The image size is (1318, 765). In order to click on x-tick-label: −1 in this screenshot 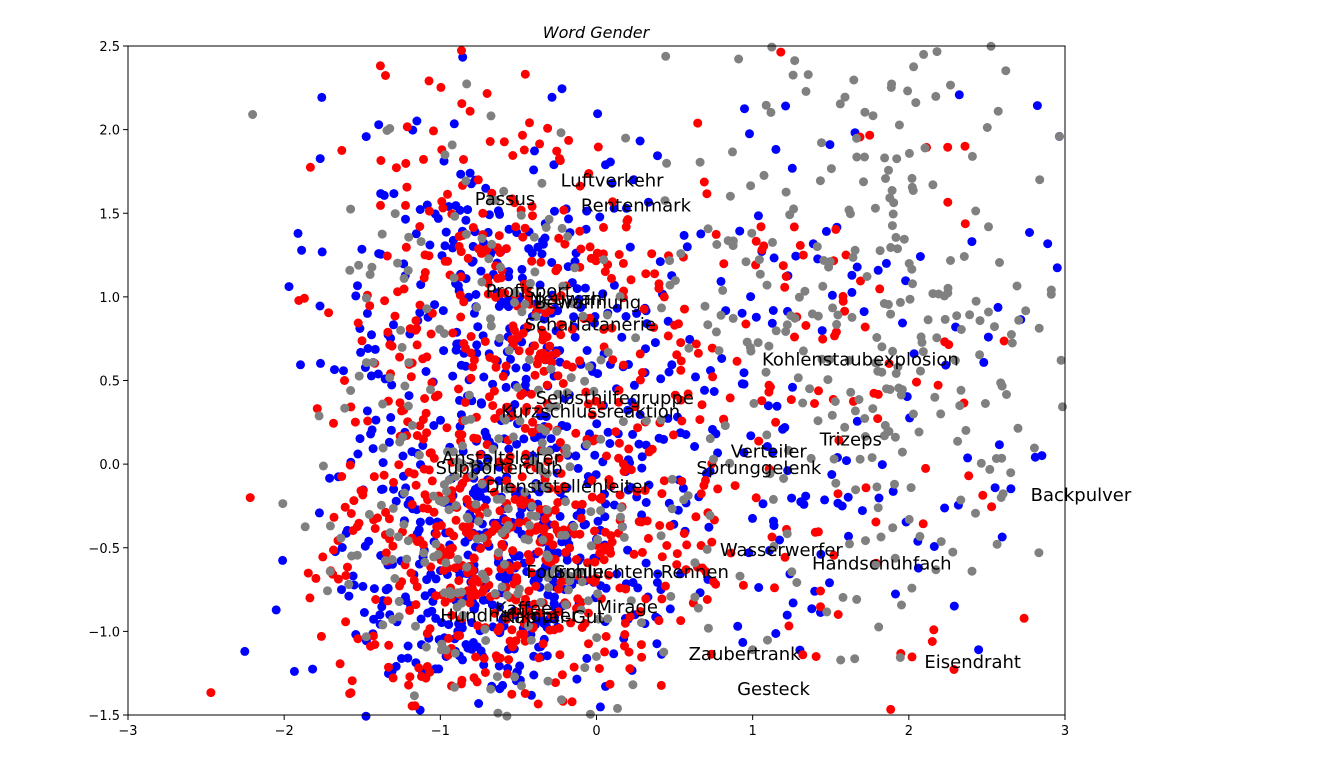, I will do `click(440, 731)`.